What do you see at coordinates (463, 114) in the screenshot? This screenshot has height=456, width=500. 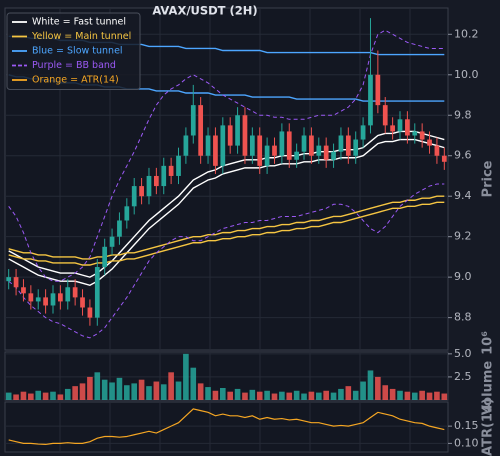 I see `y-tick-label: 9.8` at bounding box center [463, 114].